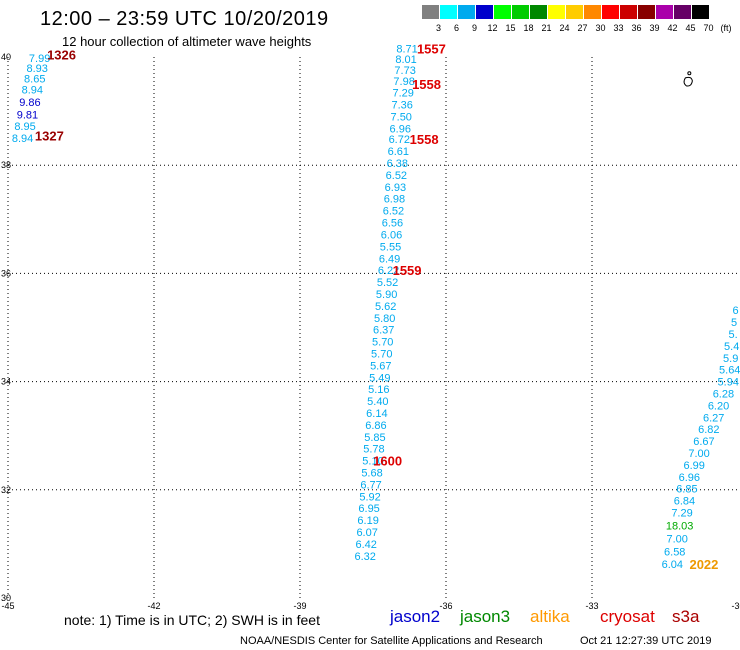 The height and width of the screenshot is (650, 740). Describe the element at coordinates (24, 127) in the screenshot. I see `wave-height-value: 8.95` at that location.